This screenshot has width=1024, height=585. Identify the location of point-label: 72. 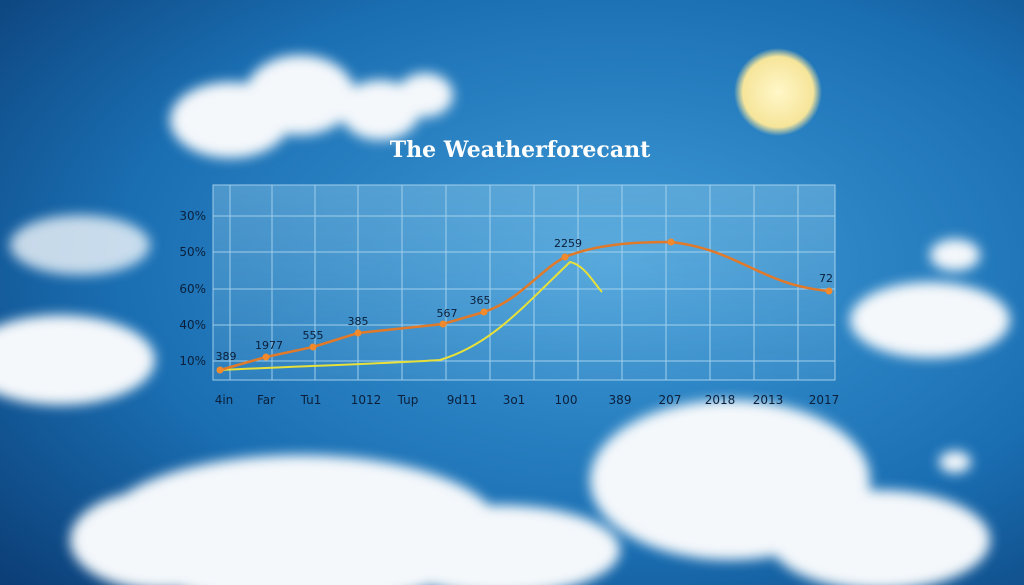
(826, 278).